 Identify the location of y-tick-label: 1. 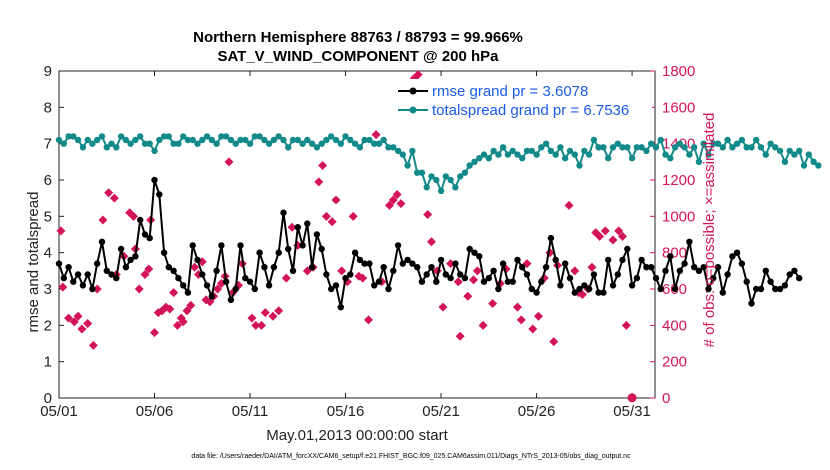
(48, 362).